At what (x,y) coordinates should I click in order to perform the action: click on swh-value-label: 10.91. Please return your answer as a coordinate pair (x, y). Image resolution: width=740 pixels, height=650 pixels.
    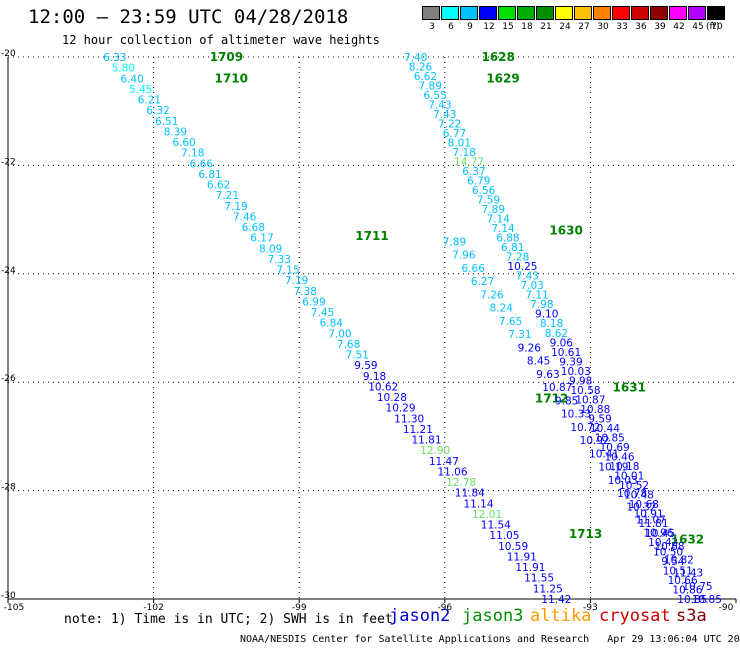
    Looking at the image, I should click on (649, 514).